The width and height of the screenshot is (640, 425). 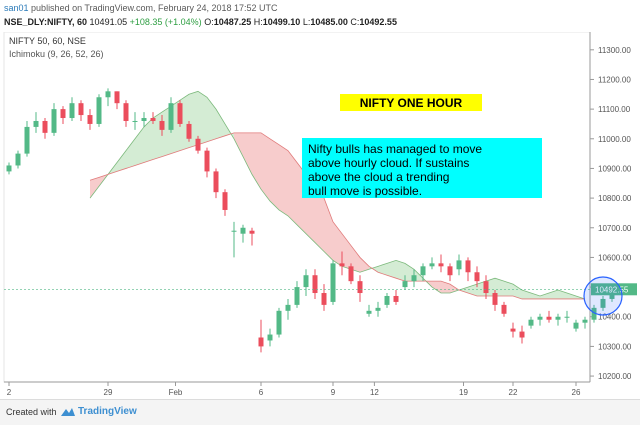 I want to click on x-tick-label: Feb, so click(x=176, y=392).